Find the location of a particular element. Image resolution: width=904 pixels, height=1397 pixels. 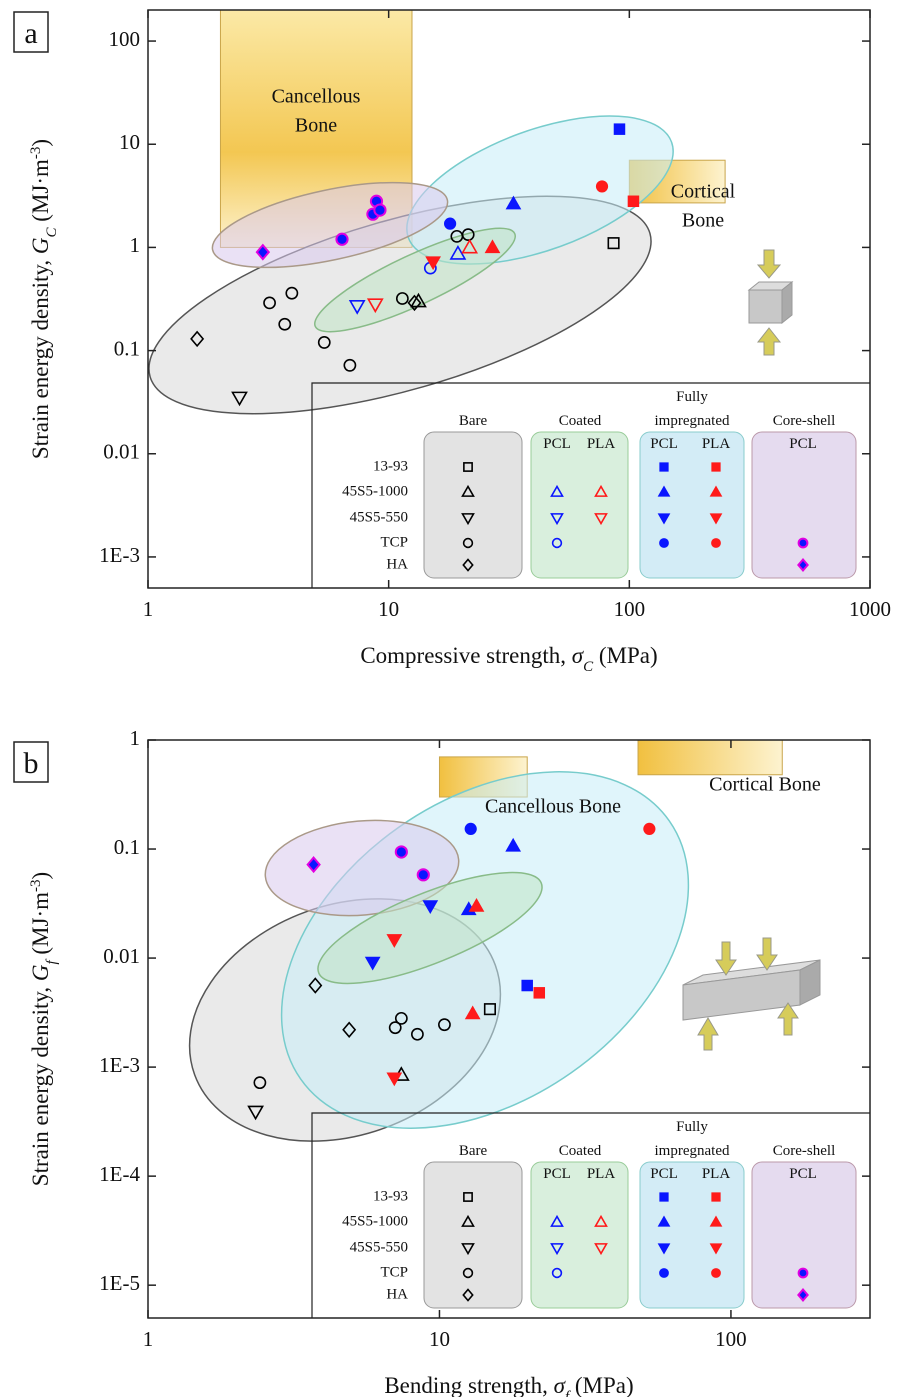

y-axis-title: Strain energy density, GC (MJ·m-3) is located at coordinates (44, 299).